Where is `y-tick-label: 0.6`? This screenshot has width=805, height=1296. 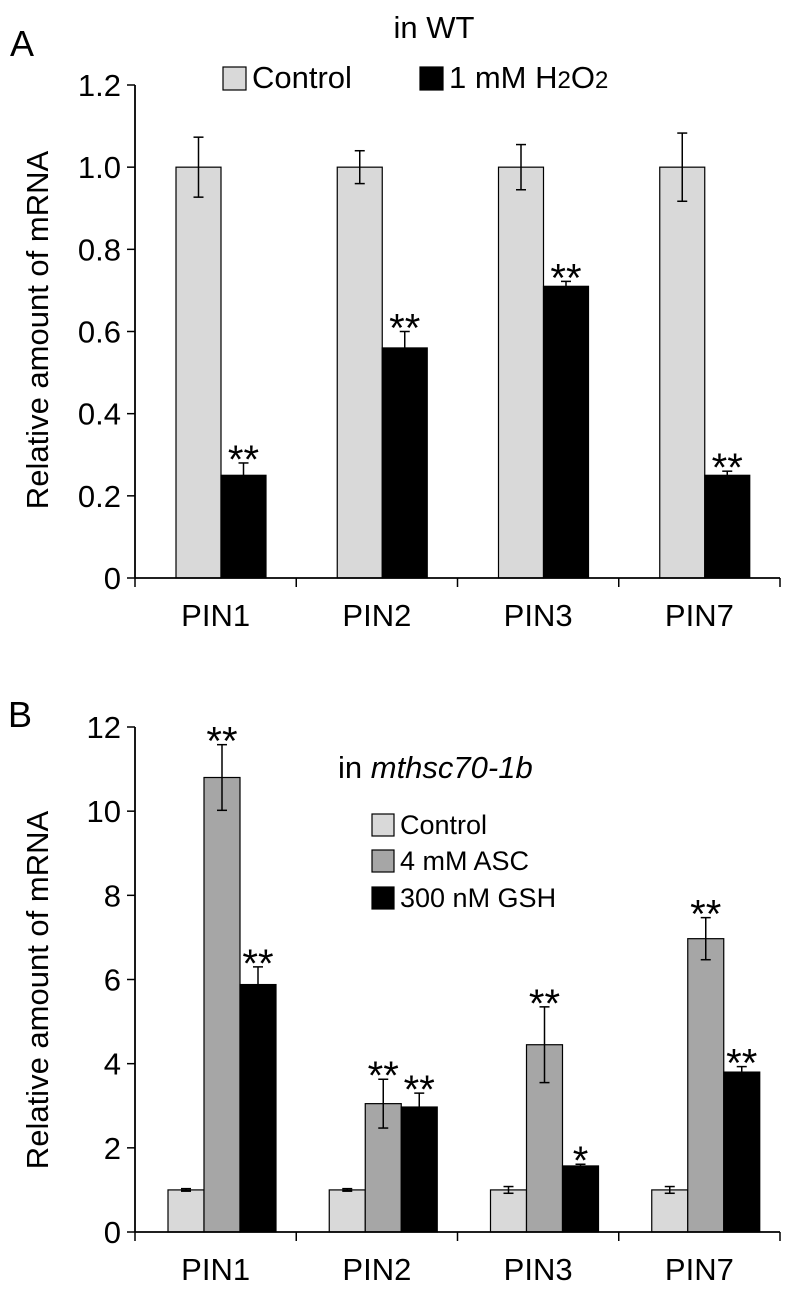 y-tick-label: 0.6 is located at coordinates (99, 332).